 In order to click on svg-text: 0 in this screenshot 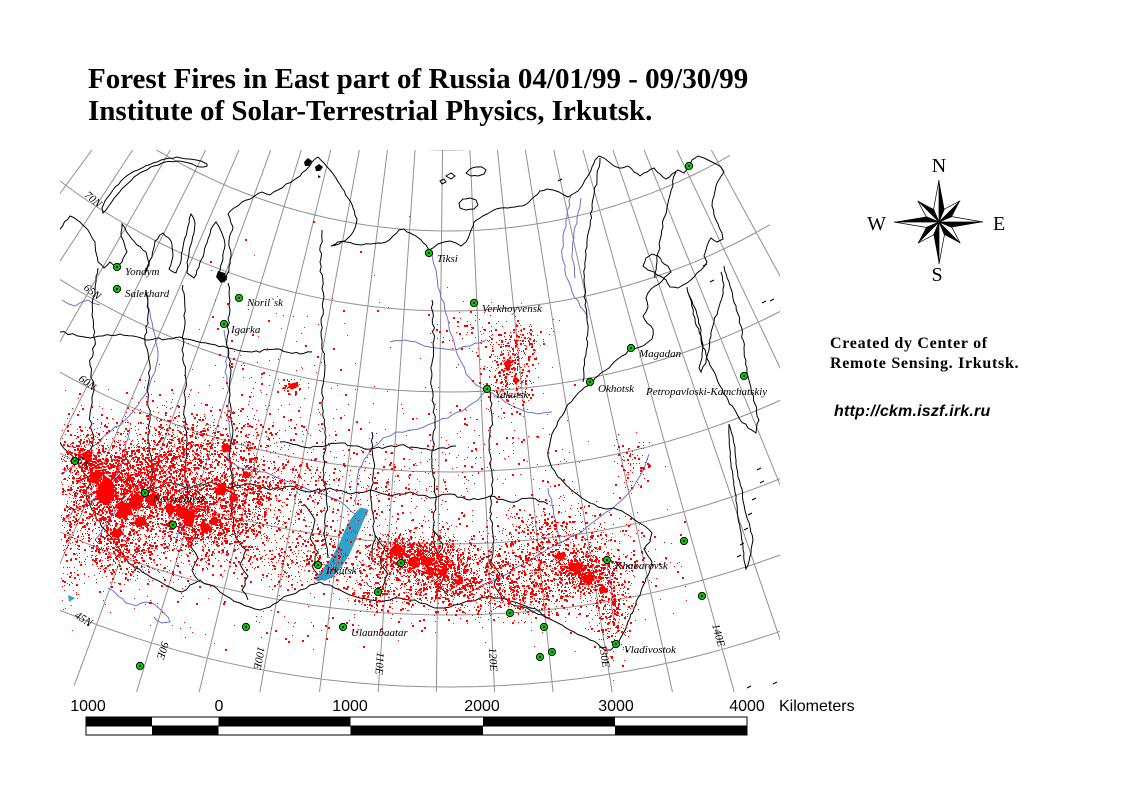, I will do `click(219, 706)`.